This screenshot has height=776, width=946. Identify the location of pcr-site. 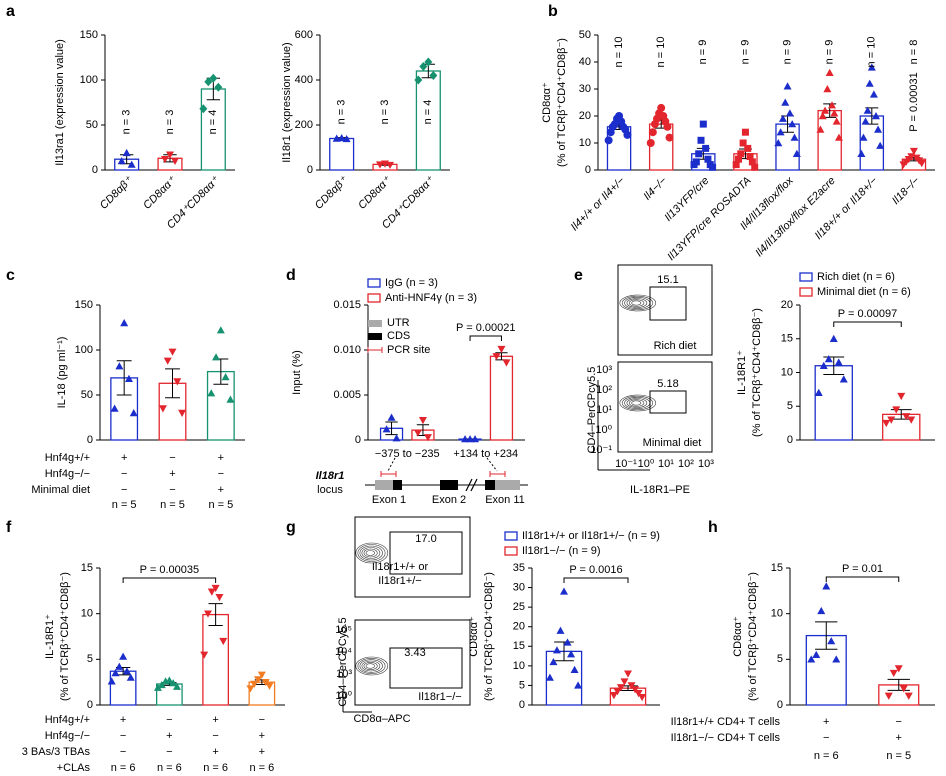
(443, 474).